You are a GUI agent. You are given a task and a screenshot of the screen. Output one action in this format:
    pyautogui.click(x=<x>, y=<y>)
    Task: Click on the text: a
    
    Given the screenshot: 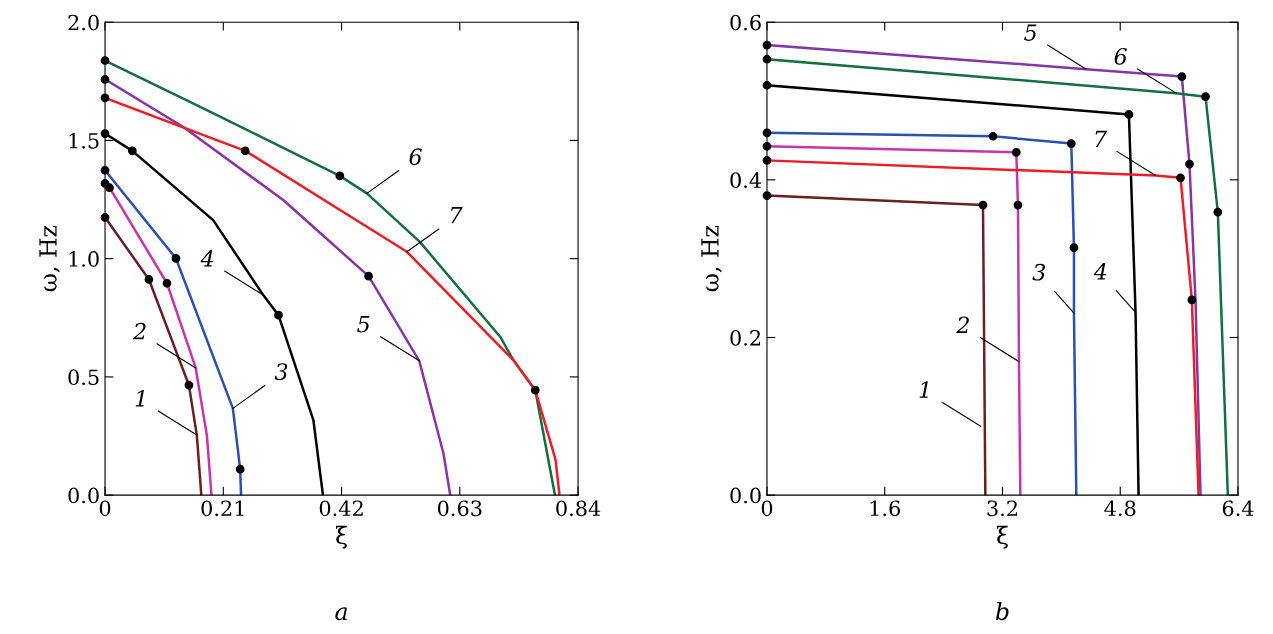 What is the action you would take?
    pyautogui.click(x=341, y=614)
    